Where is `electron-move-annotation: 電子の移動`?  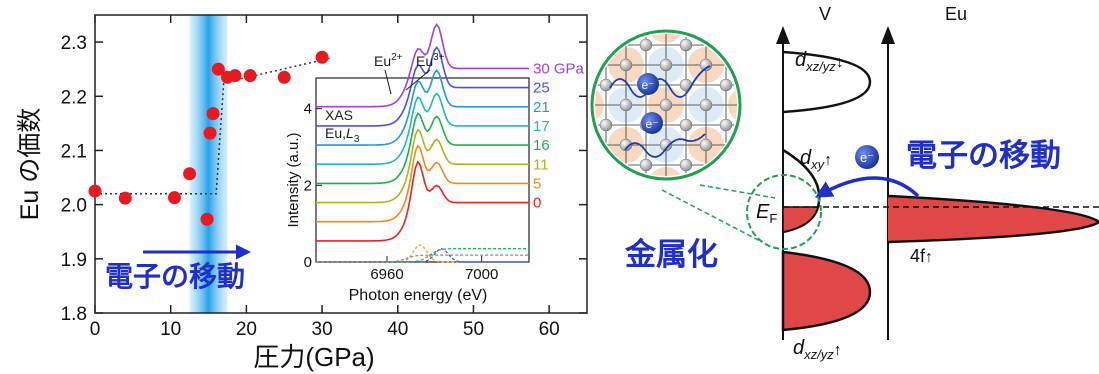 electron-move-annotation: 電子の移動 is located at coordinates (175, 276).